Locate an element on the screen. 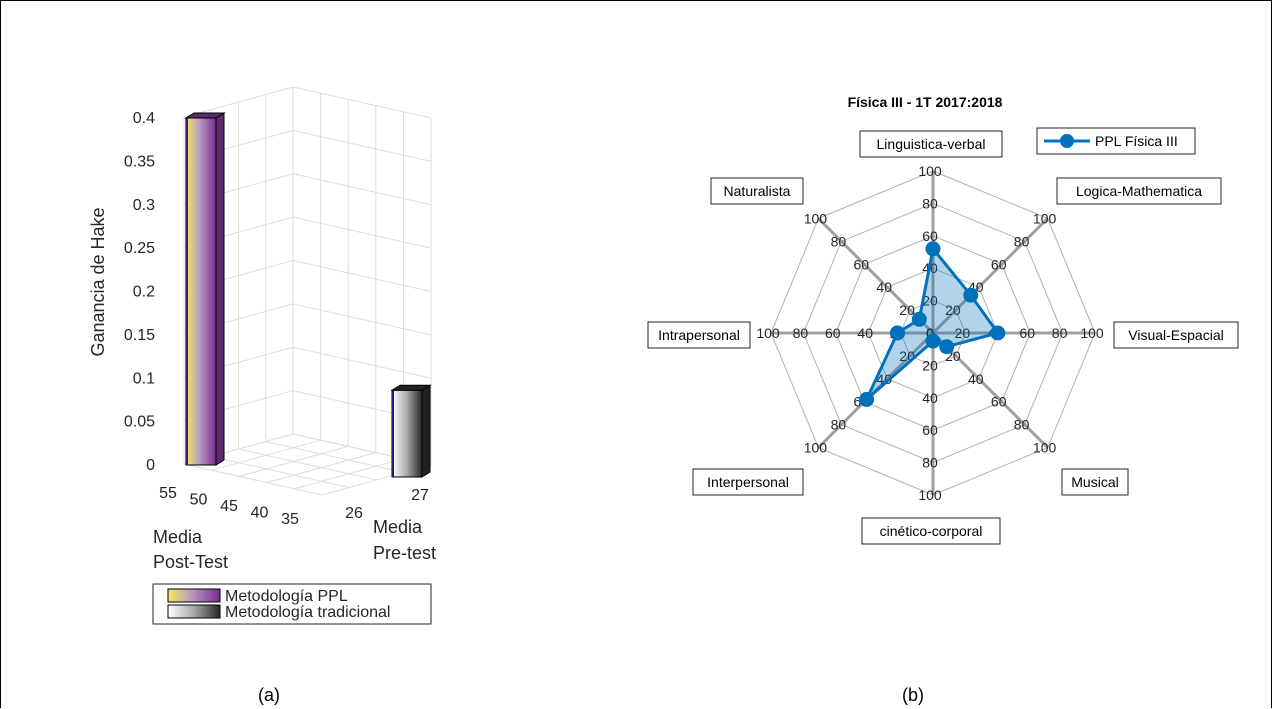 This screenshot has width=1272, height=709. radar-category-label: Musical is located at coordinates (1094, 482).